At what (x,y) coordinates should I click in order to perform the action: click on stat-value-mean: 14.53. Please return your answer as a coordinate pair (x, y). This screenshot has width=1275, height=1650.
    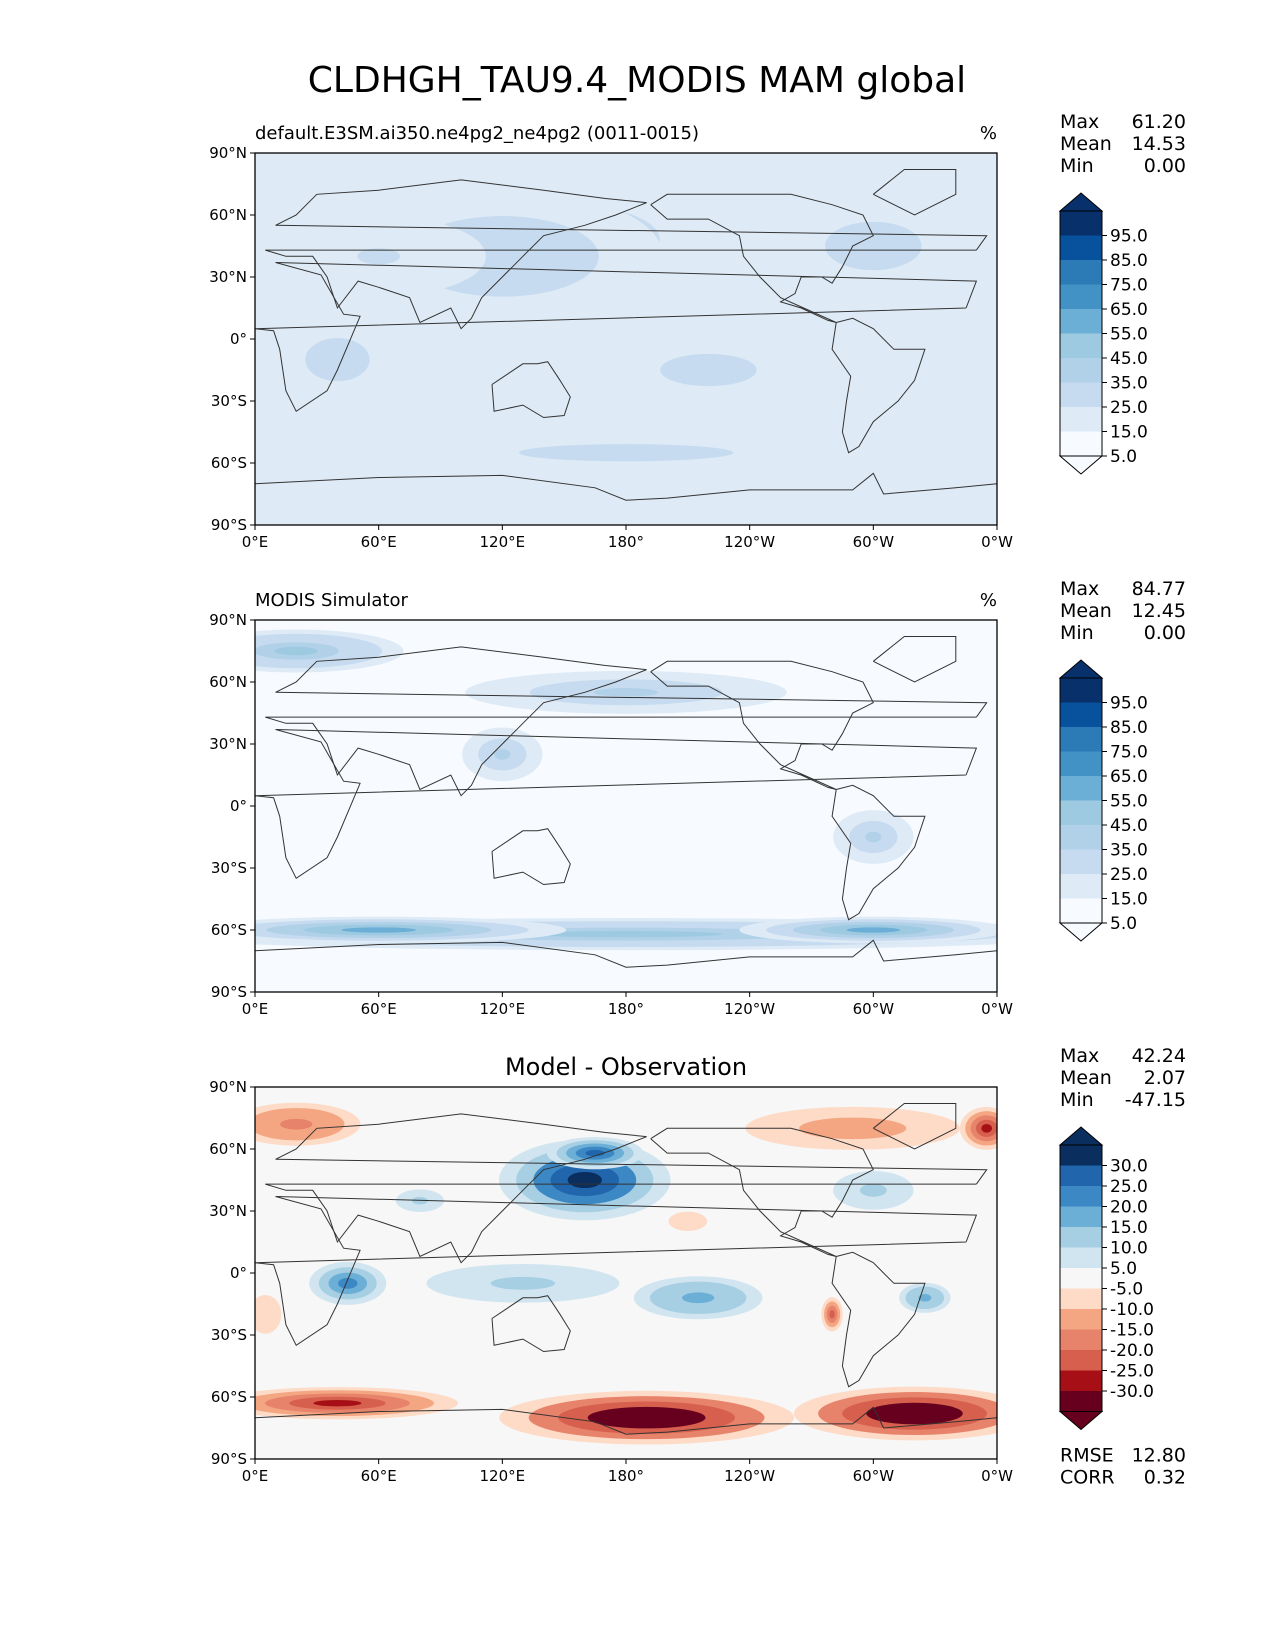
    Looking at the image, I should click on (1159, 144).